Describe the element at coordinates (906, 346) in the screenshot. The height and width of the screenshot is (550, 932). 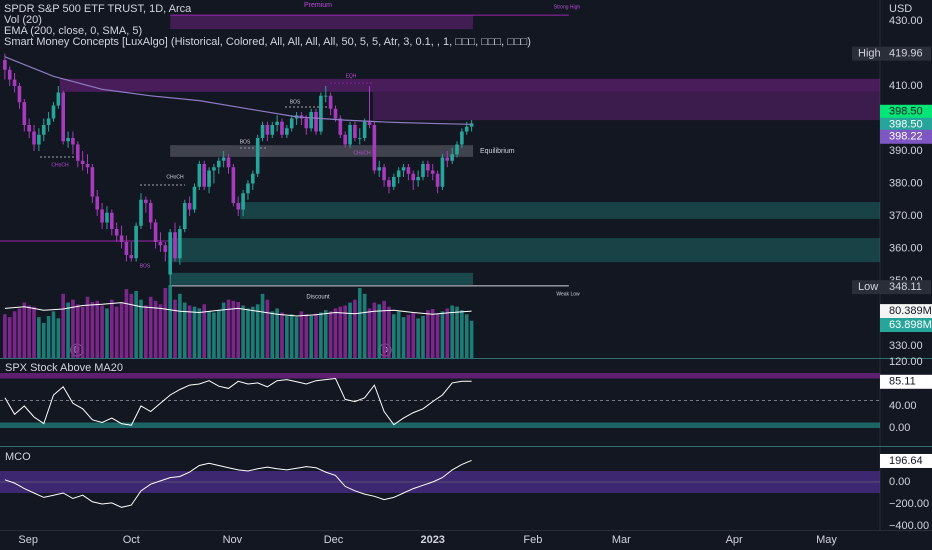
I see `y-tick-label: 330.00` at that location.